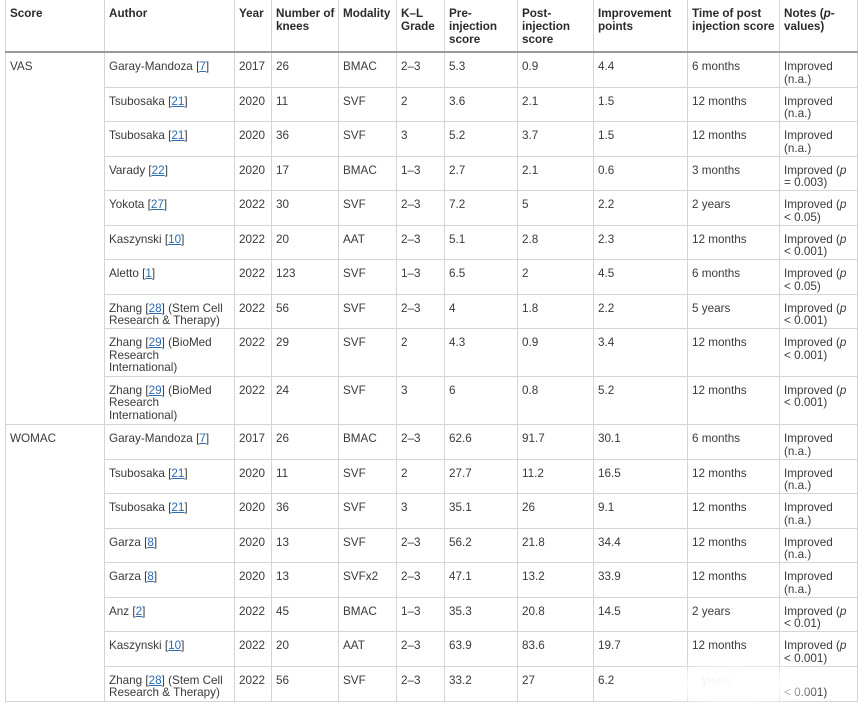 The height and width of the screenshot is (706, 864). I want to click on reference: [28], so click(155, 308).